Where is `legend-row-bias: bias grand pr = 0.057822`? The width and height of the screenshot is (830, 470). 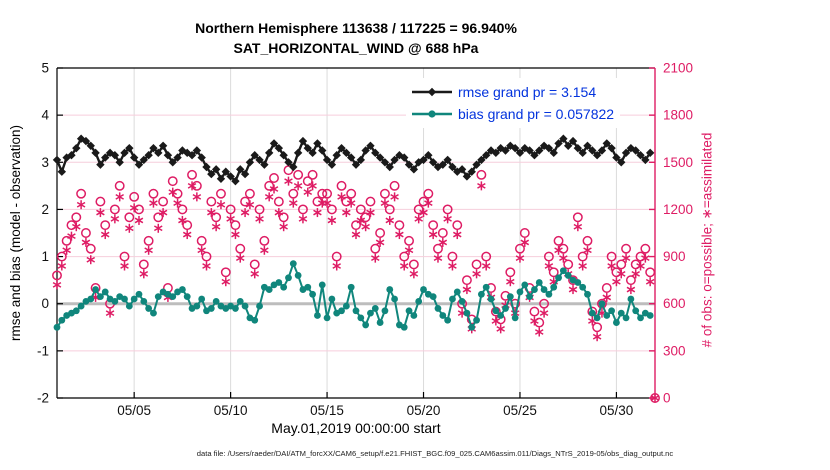
legend-row-bias: bias grand pr = 0.057822 is located at coordinates (512, 114).